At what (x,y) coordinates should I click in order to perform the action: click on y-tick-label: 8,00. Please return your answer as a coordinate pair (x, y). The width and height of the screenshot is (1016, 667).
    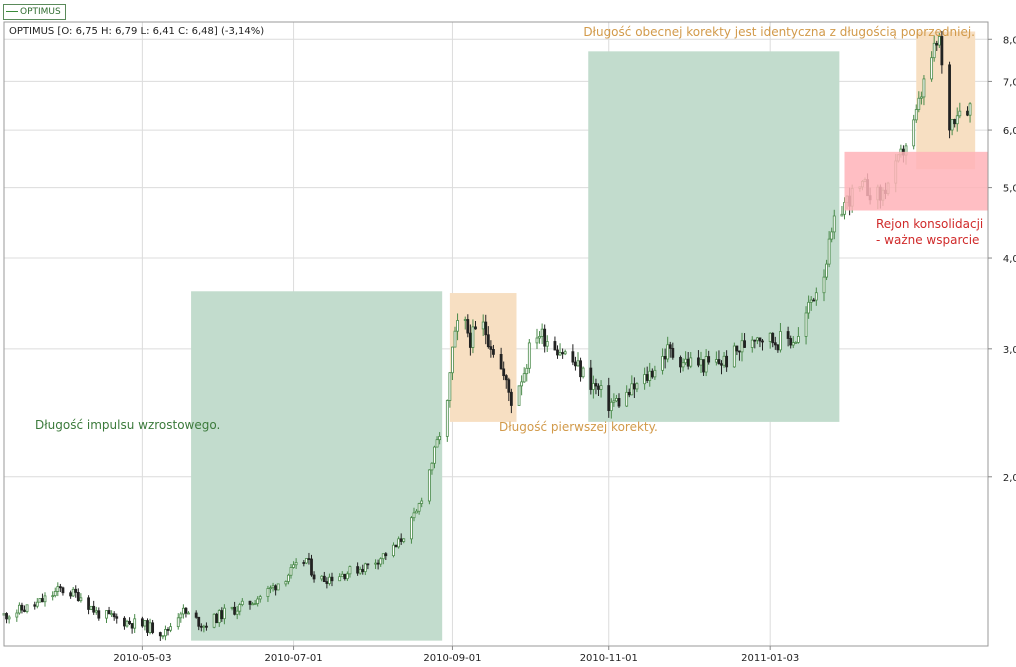
    Looking at the image, I should click on (1009, 40).